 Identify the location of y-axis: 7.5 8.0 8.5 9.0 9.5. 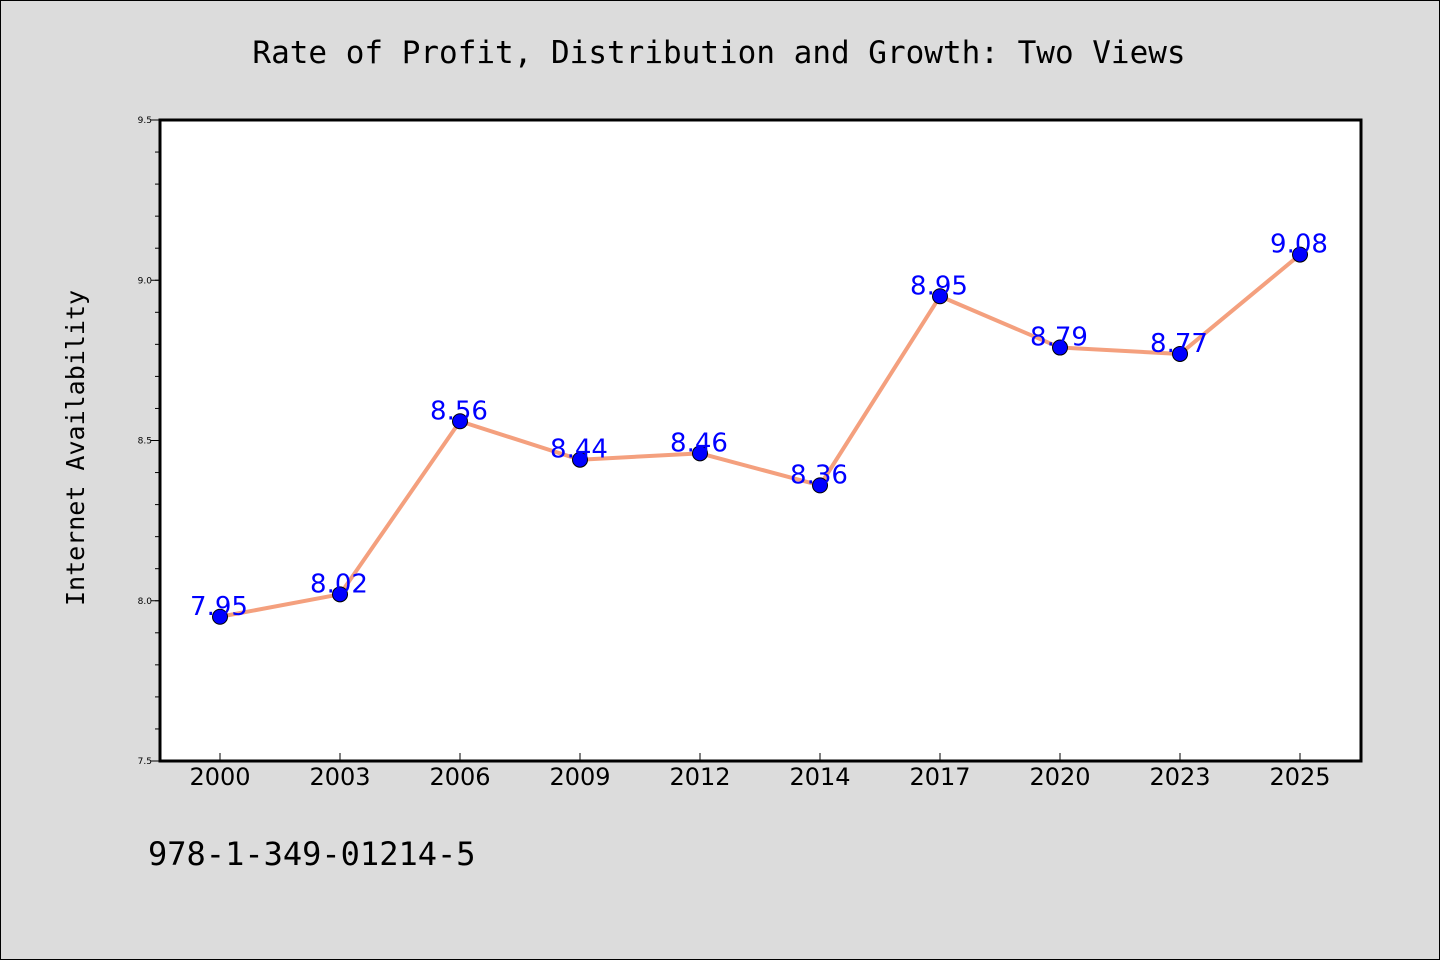
(149, 441).